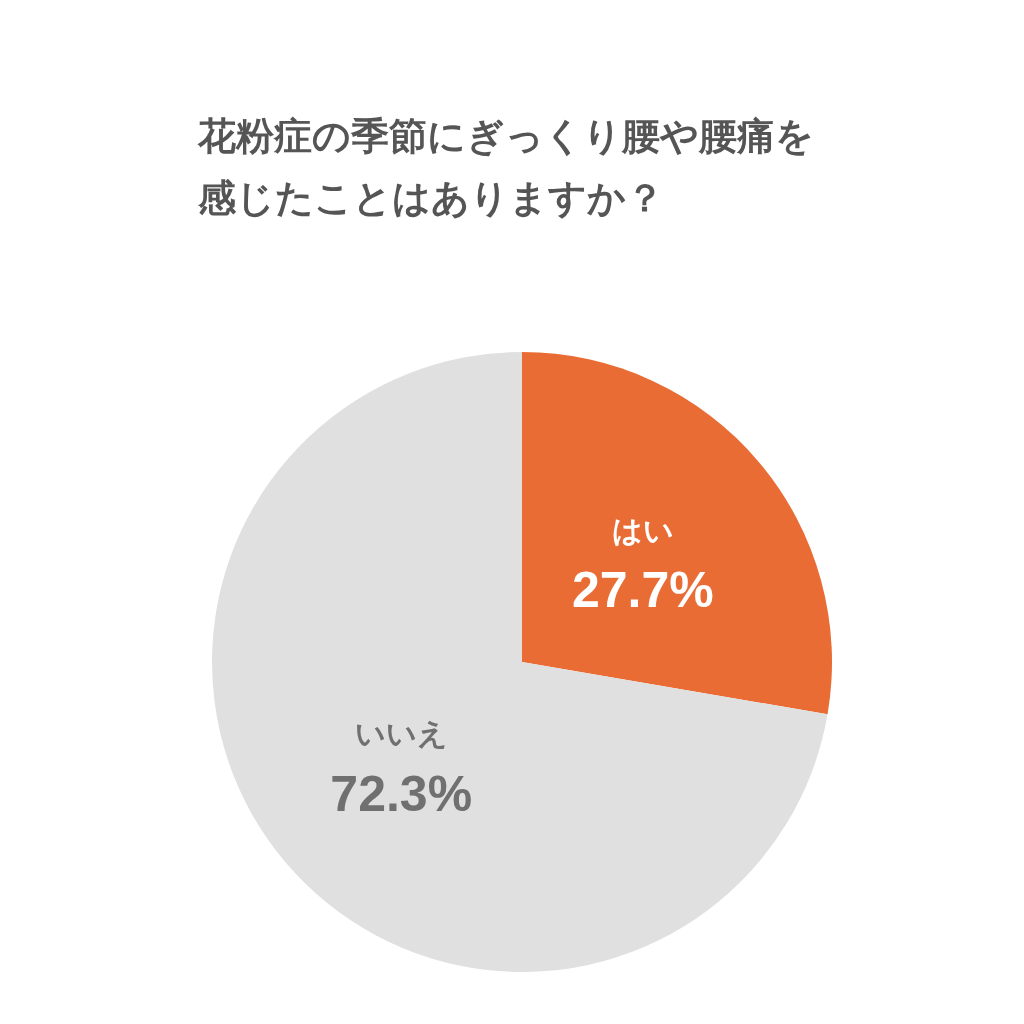 This screenshot has height=1024, width=1024. What do you see at coordinates (642, 590) in the screenshot?
I see `data-label: 27.7%` at bounding box center [642, 590].